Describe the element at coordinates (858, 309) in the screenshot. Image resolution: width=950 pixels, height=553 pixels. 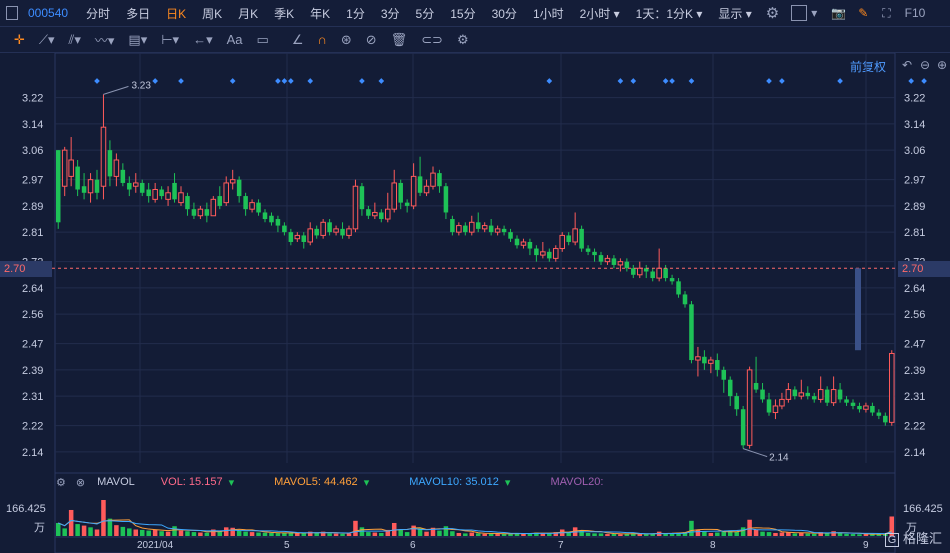
I see `price-range-bar` at that location.